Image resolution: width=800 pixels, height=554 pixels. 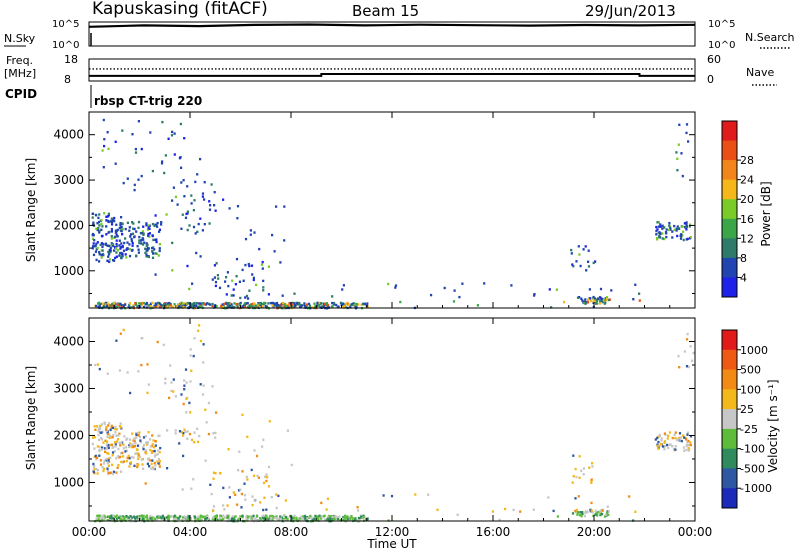 I want to click on colorbar-tick-label: -1000, so click(x=756, y=488).